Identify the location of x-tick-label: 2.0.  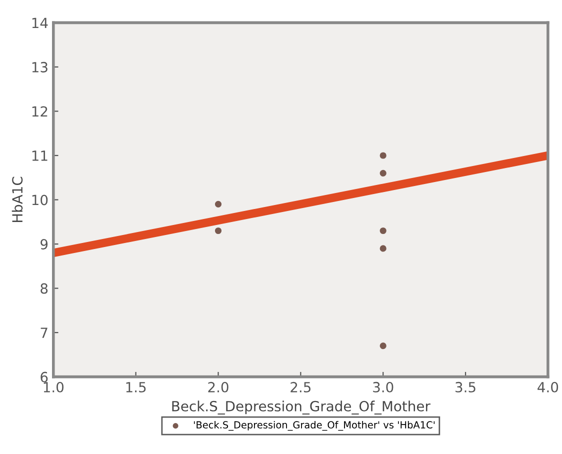
(218, 387).